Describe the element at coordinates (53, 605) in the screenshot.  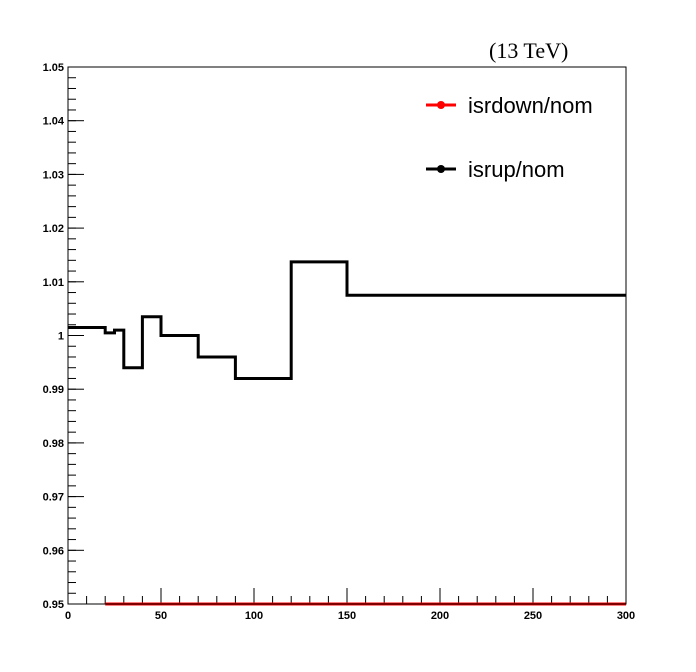
I see `y-tick-label: 0.95` at that location.